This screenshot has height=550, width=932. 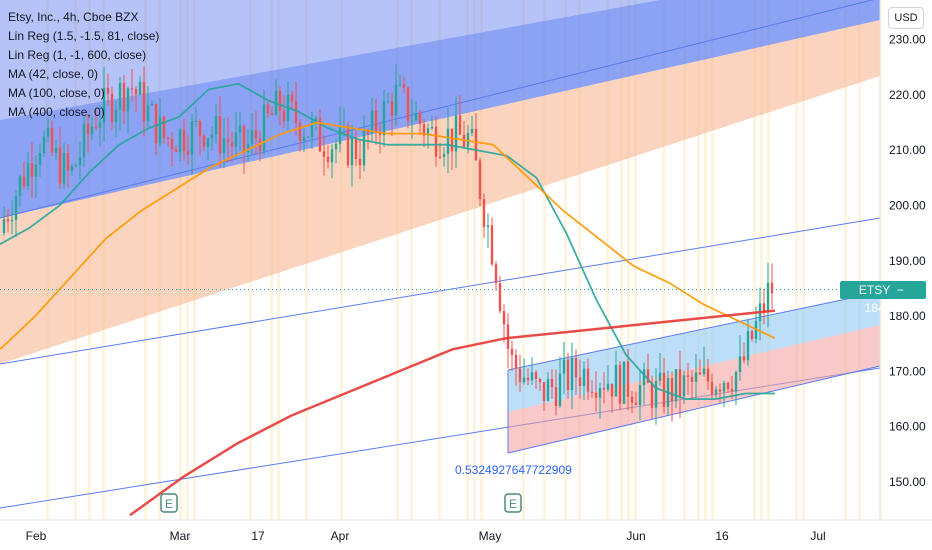 What do you see at coordinates (56, 112) in the screenshot?
I see `indicator-ma400: MA (400, close, 0)` at bounding box center [56, 112].